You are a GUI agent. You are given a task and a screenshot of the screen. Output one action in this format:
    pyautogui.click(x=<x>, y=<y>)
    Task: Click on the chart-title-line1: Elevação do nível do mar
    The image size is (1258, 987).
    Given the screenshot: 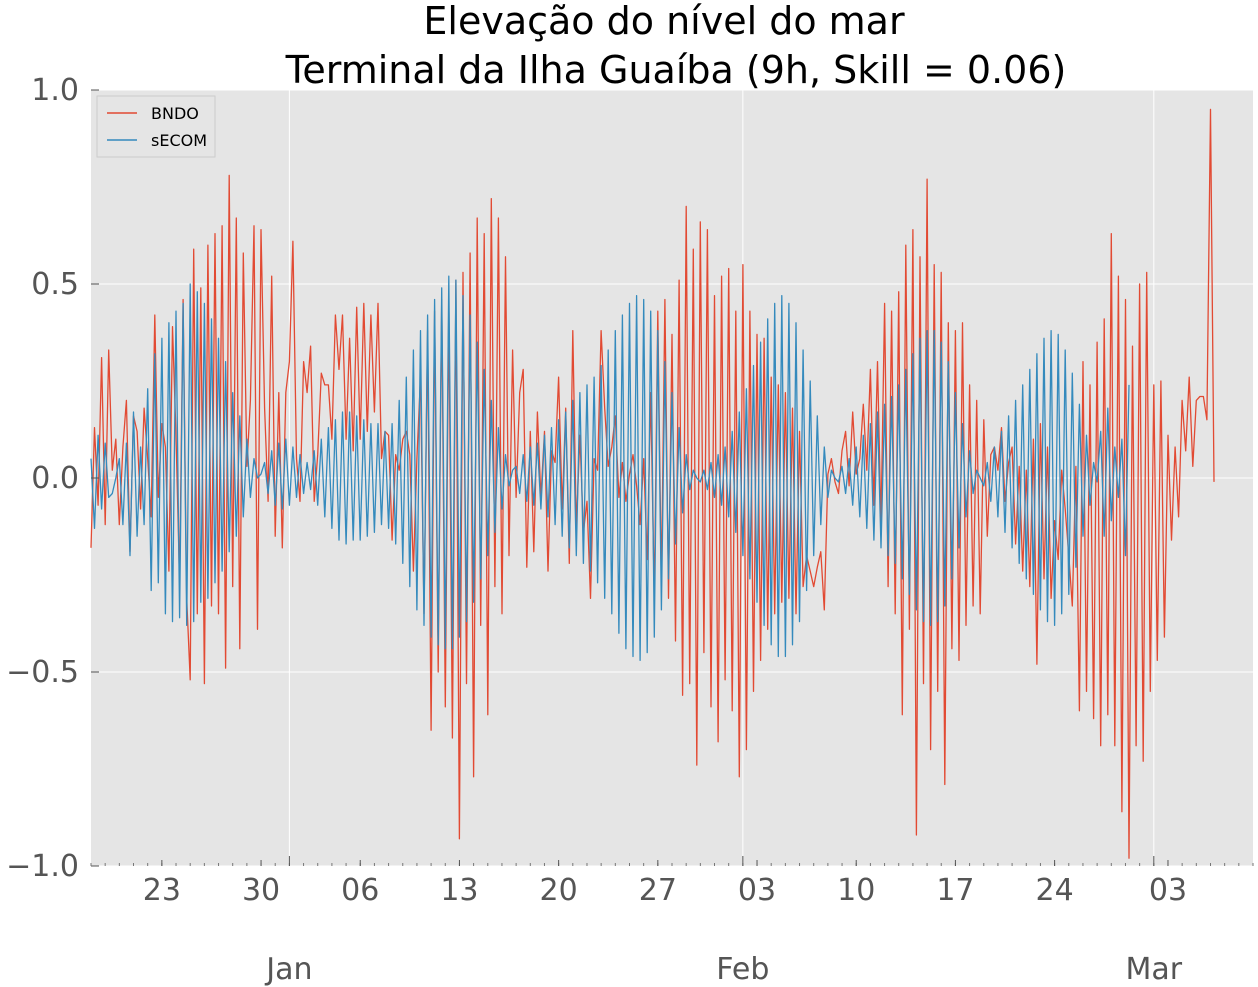 What is the action you would take?
    pyautogui.click(x=664, y=21)
    